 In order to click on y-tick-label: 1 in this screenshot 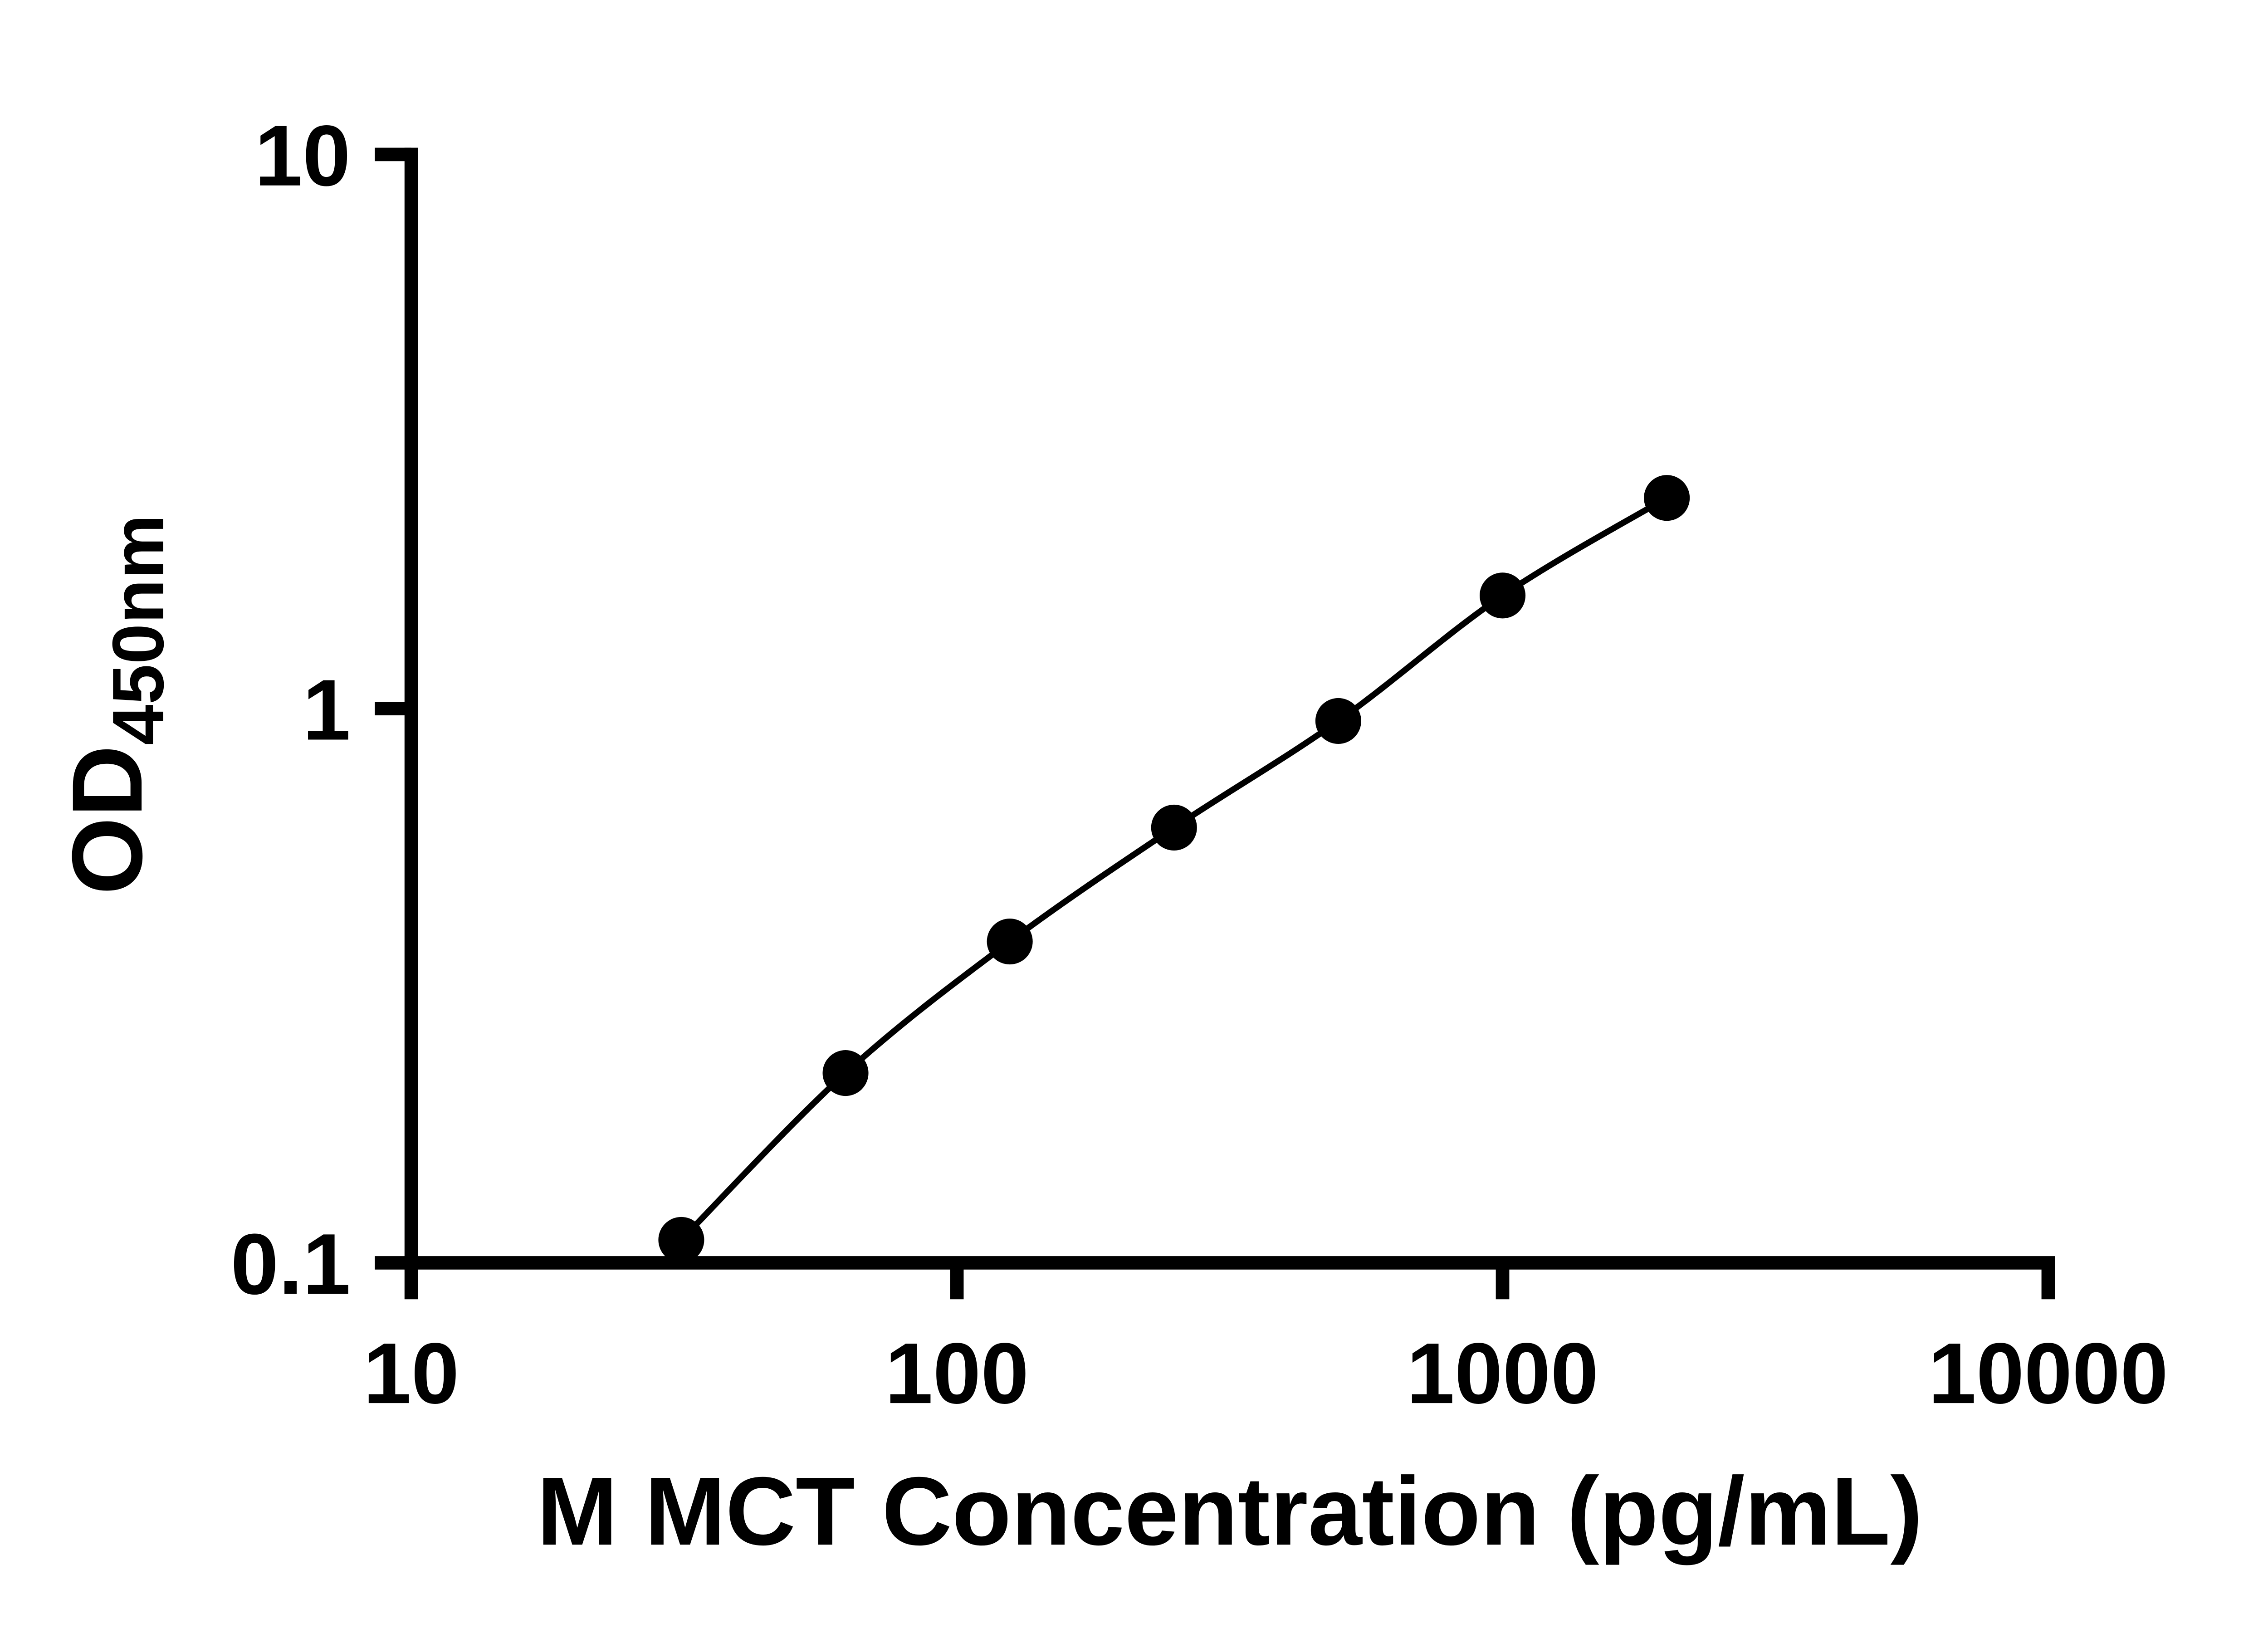, I will do `click(327, 710)`.